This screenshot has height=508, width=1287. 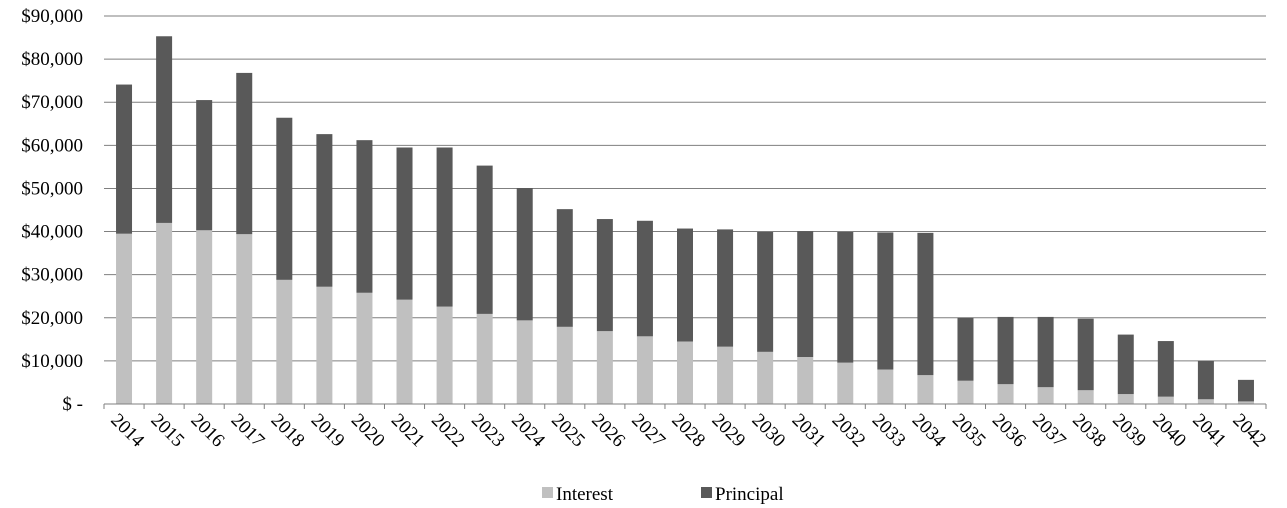 What do you see at coordinates (1005, 350) in the screenshot?
I see `bar-principal-2036` at bounding box center [1005, 350].